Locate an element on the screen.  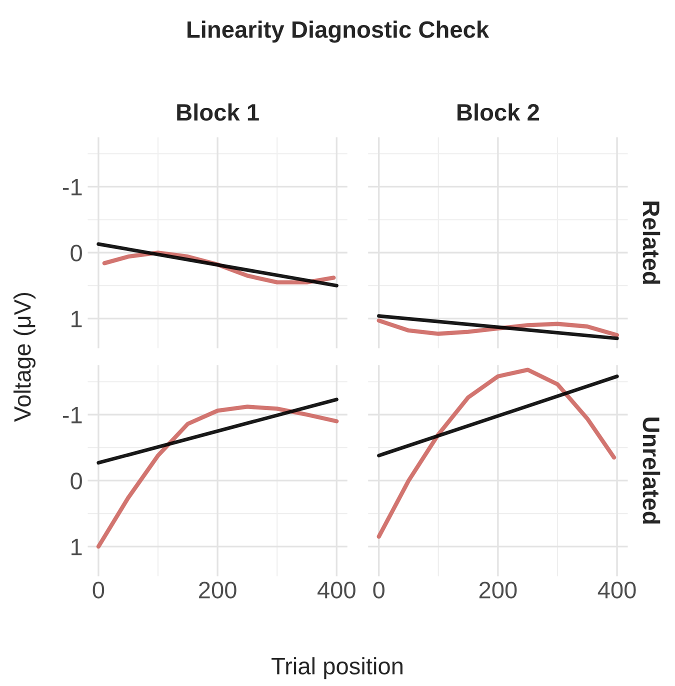
chart-title: Block 2 is located at coordinates (498, 112).